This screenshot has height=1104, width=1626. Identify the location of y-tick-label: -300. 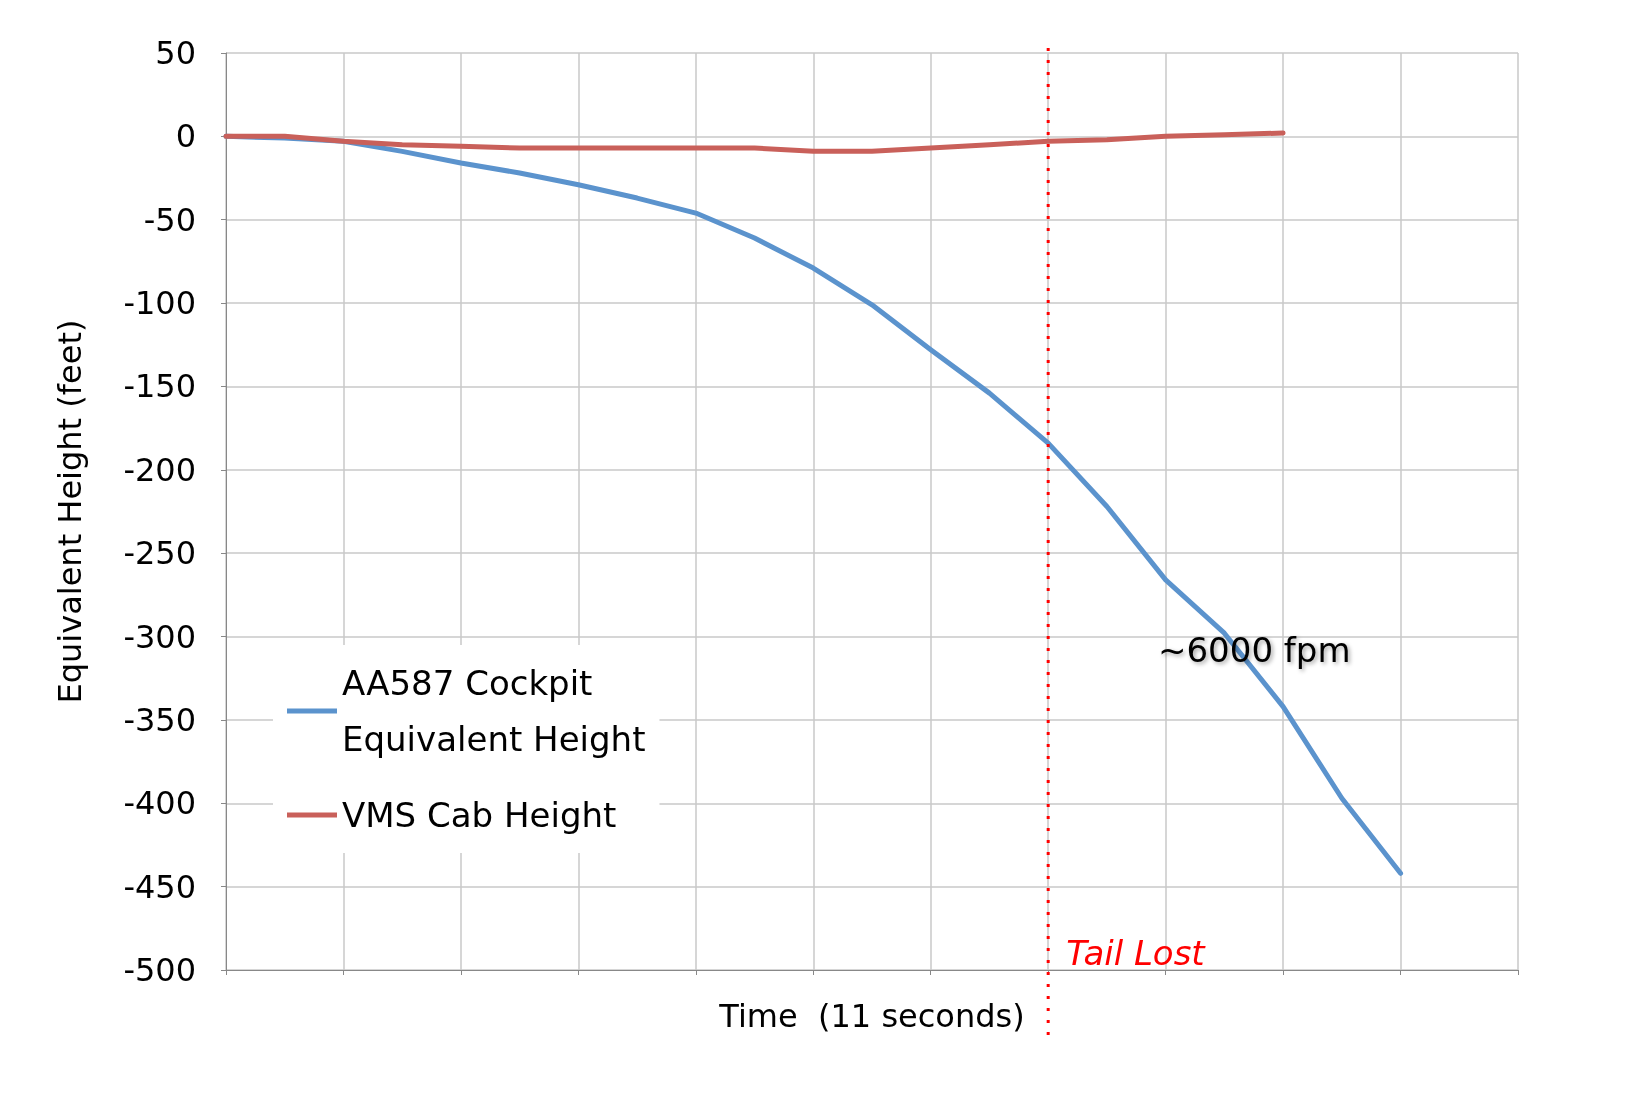
(159, 636).